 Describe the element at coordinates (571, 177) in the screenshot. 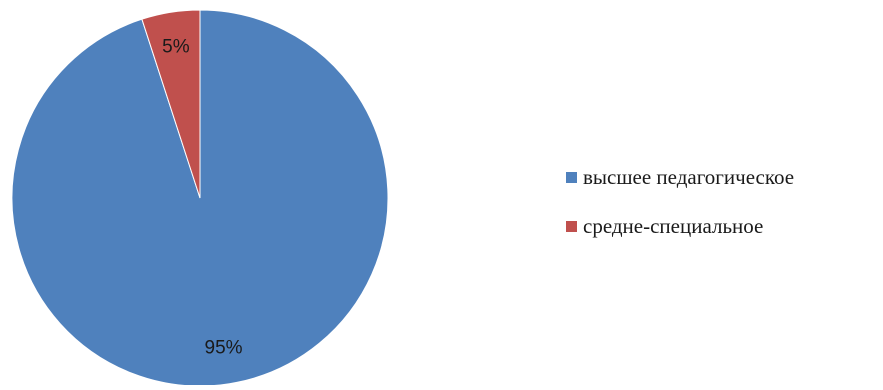

I see `legend-swatch-higher-pedagogical` at that location.